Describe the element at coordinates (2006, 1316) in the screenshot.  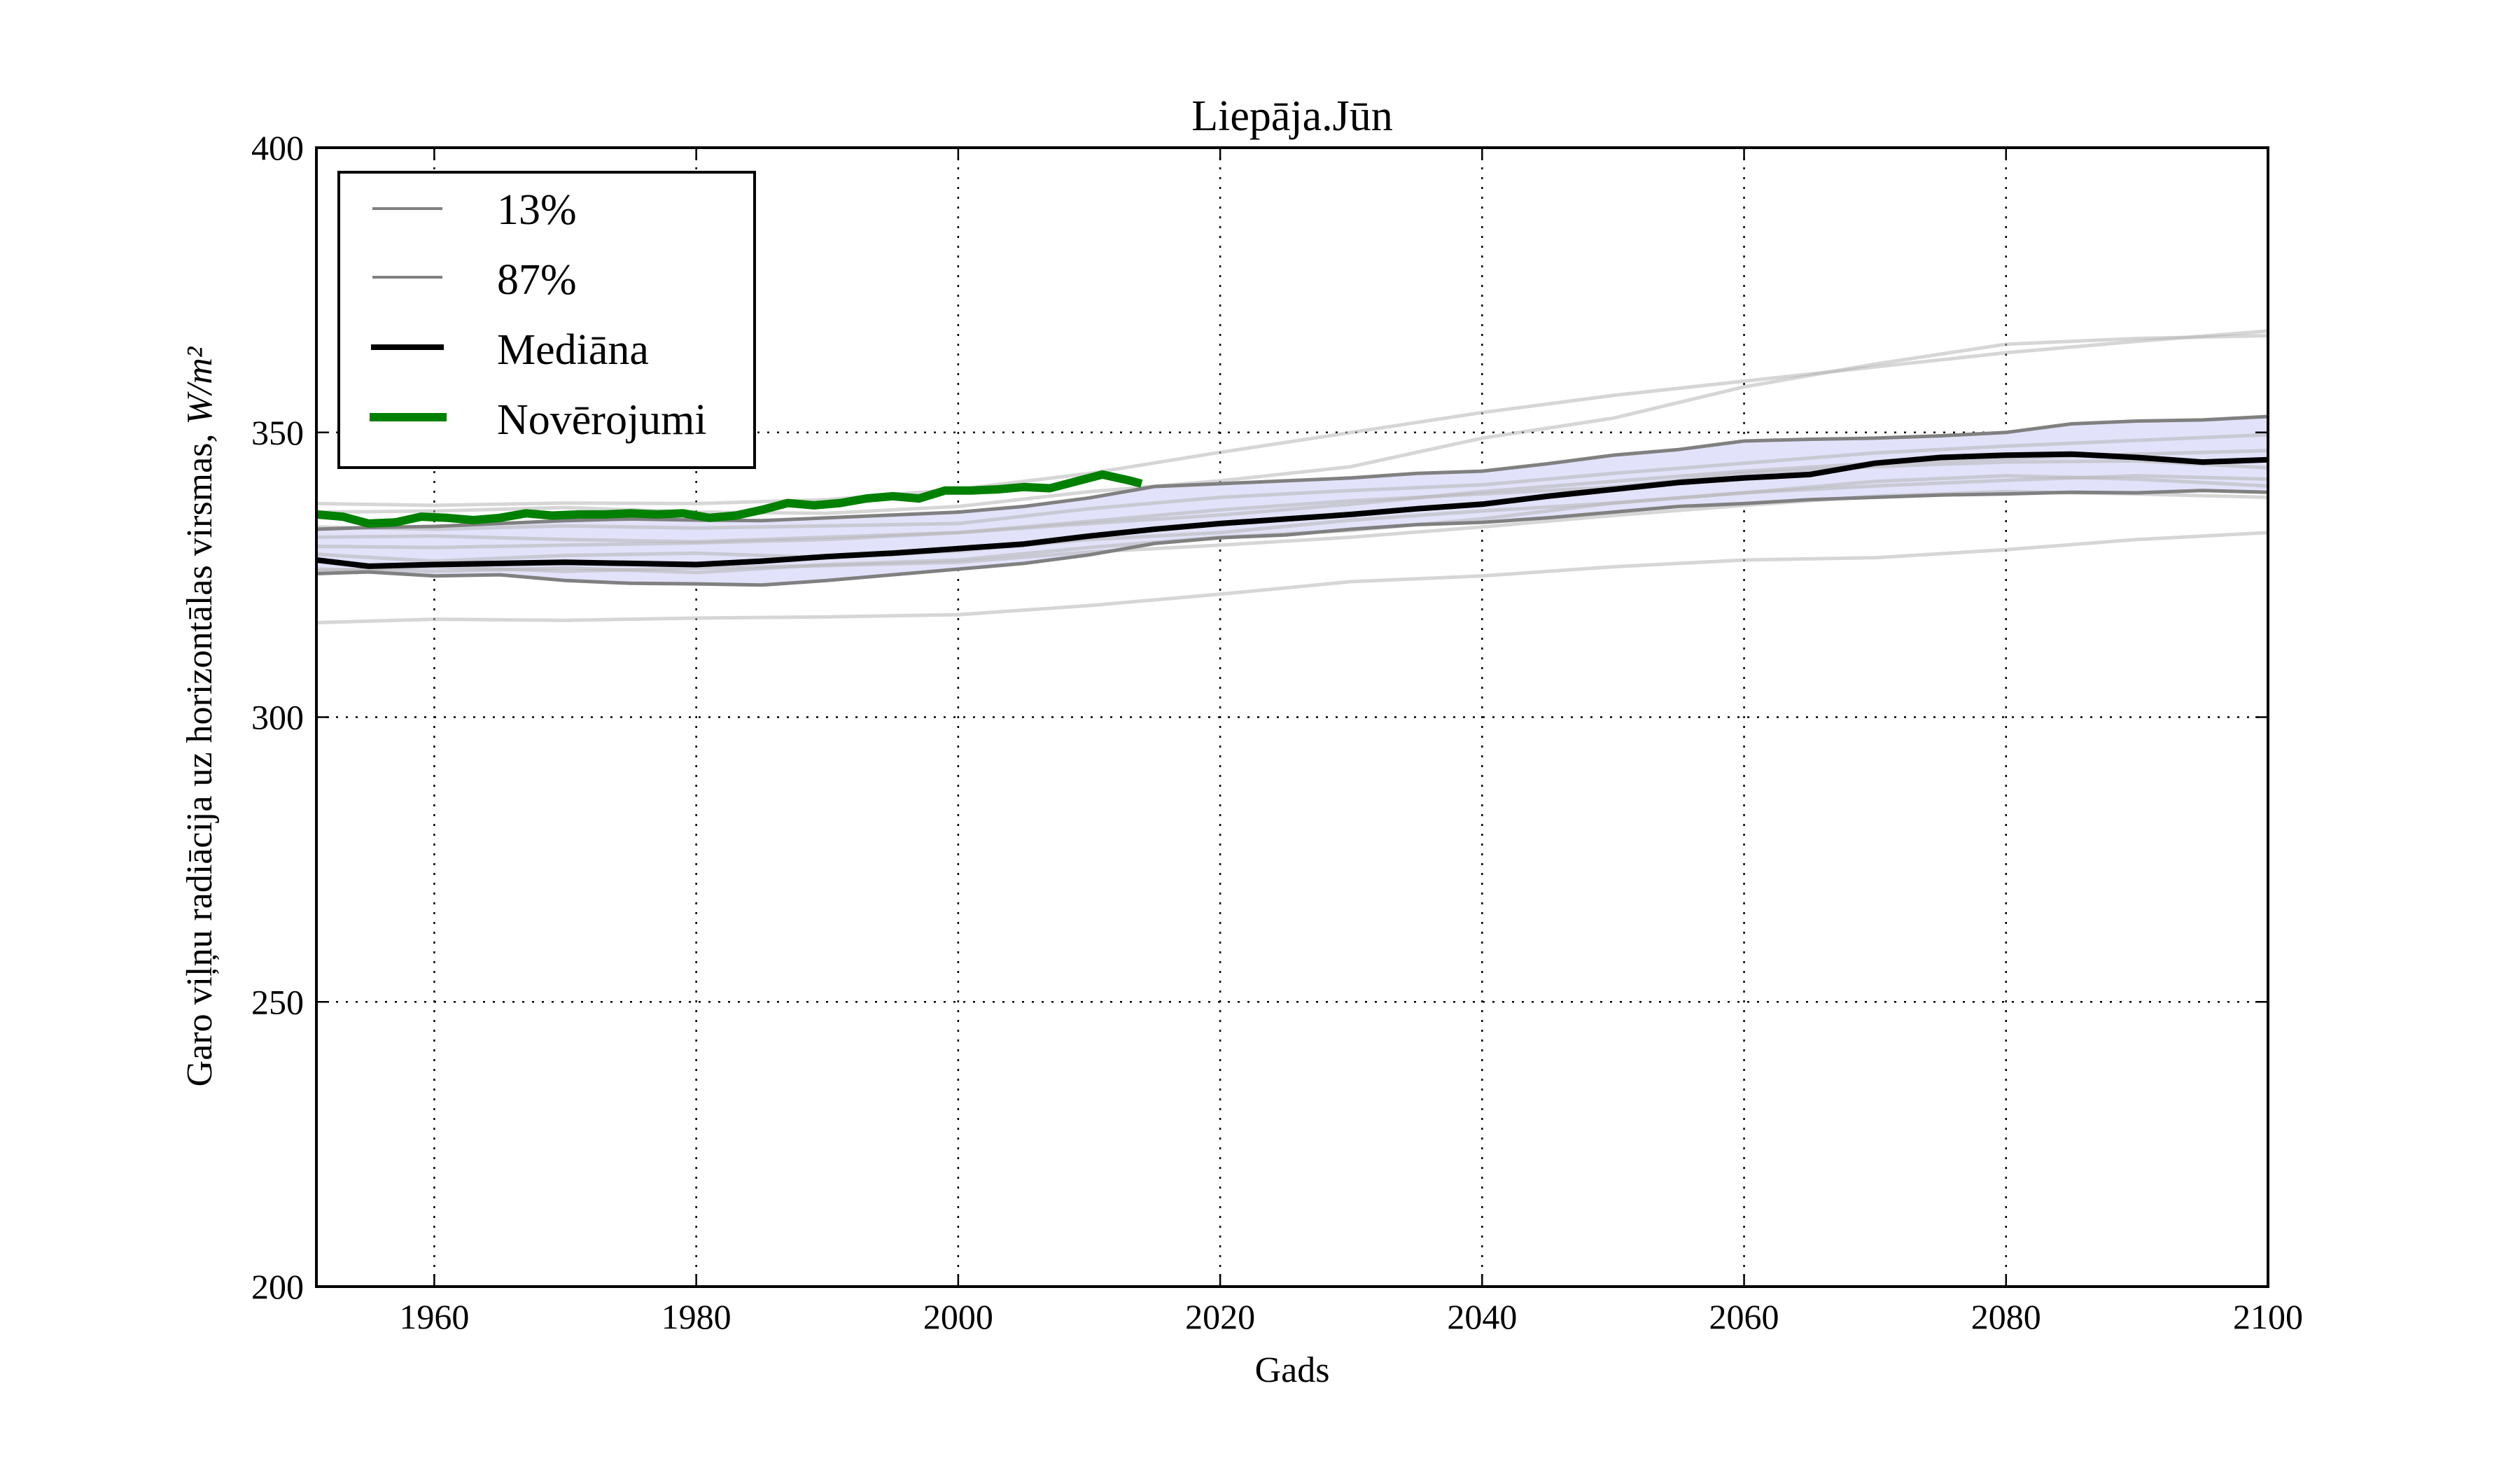
I see `x-tick-label: 2080` at that location.